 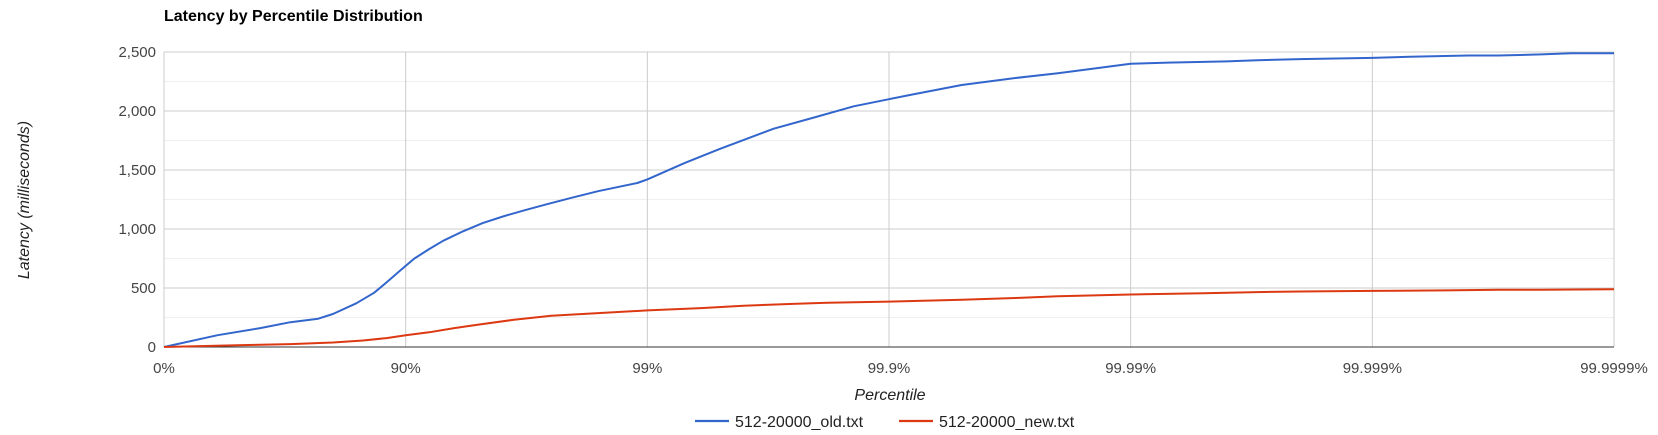 I want to click on legend-label-new: 512-20000_new.txt, so click(x=1007, y=422).